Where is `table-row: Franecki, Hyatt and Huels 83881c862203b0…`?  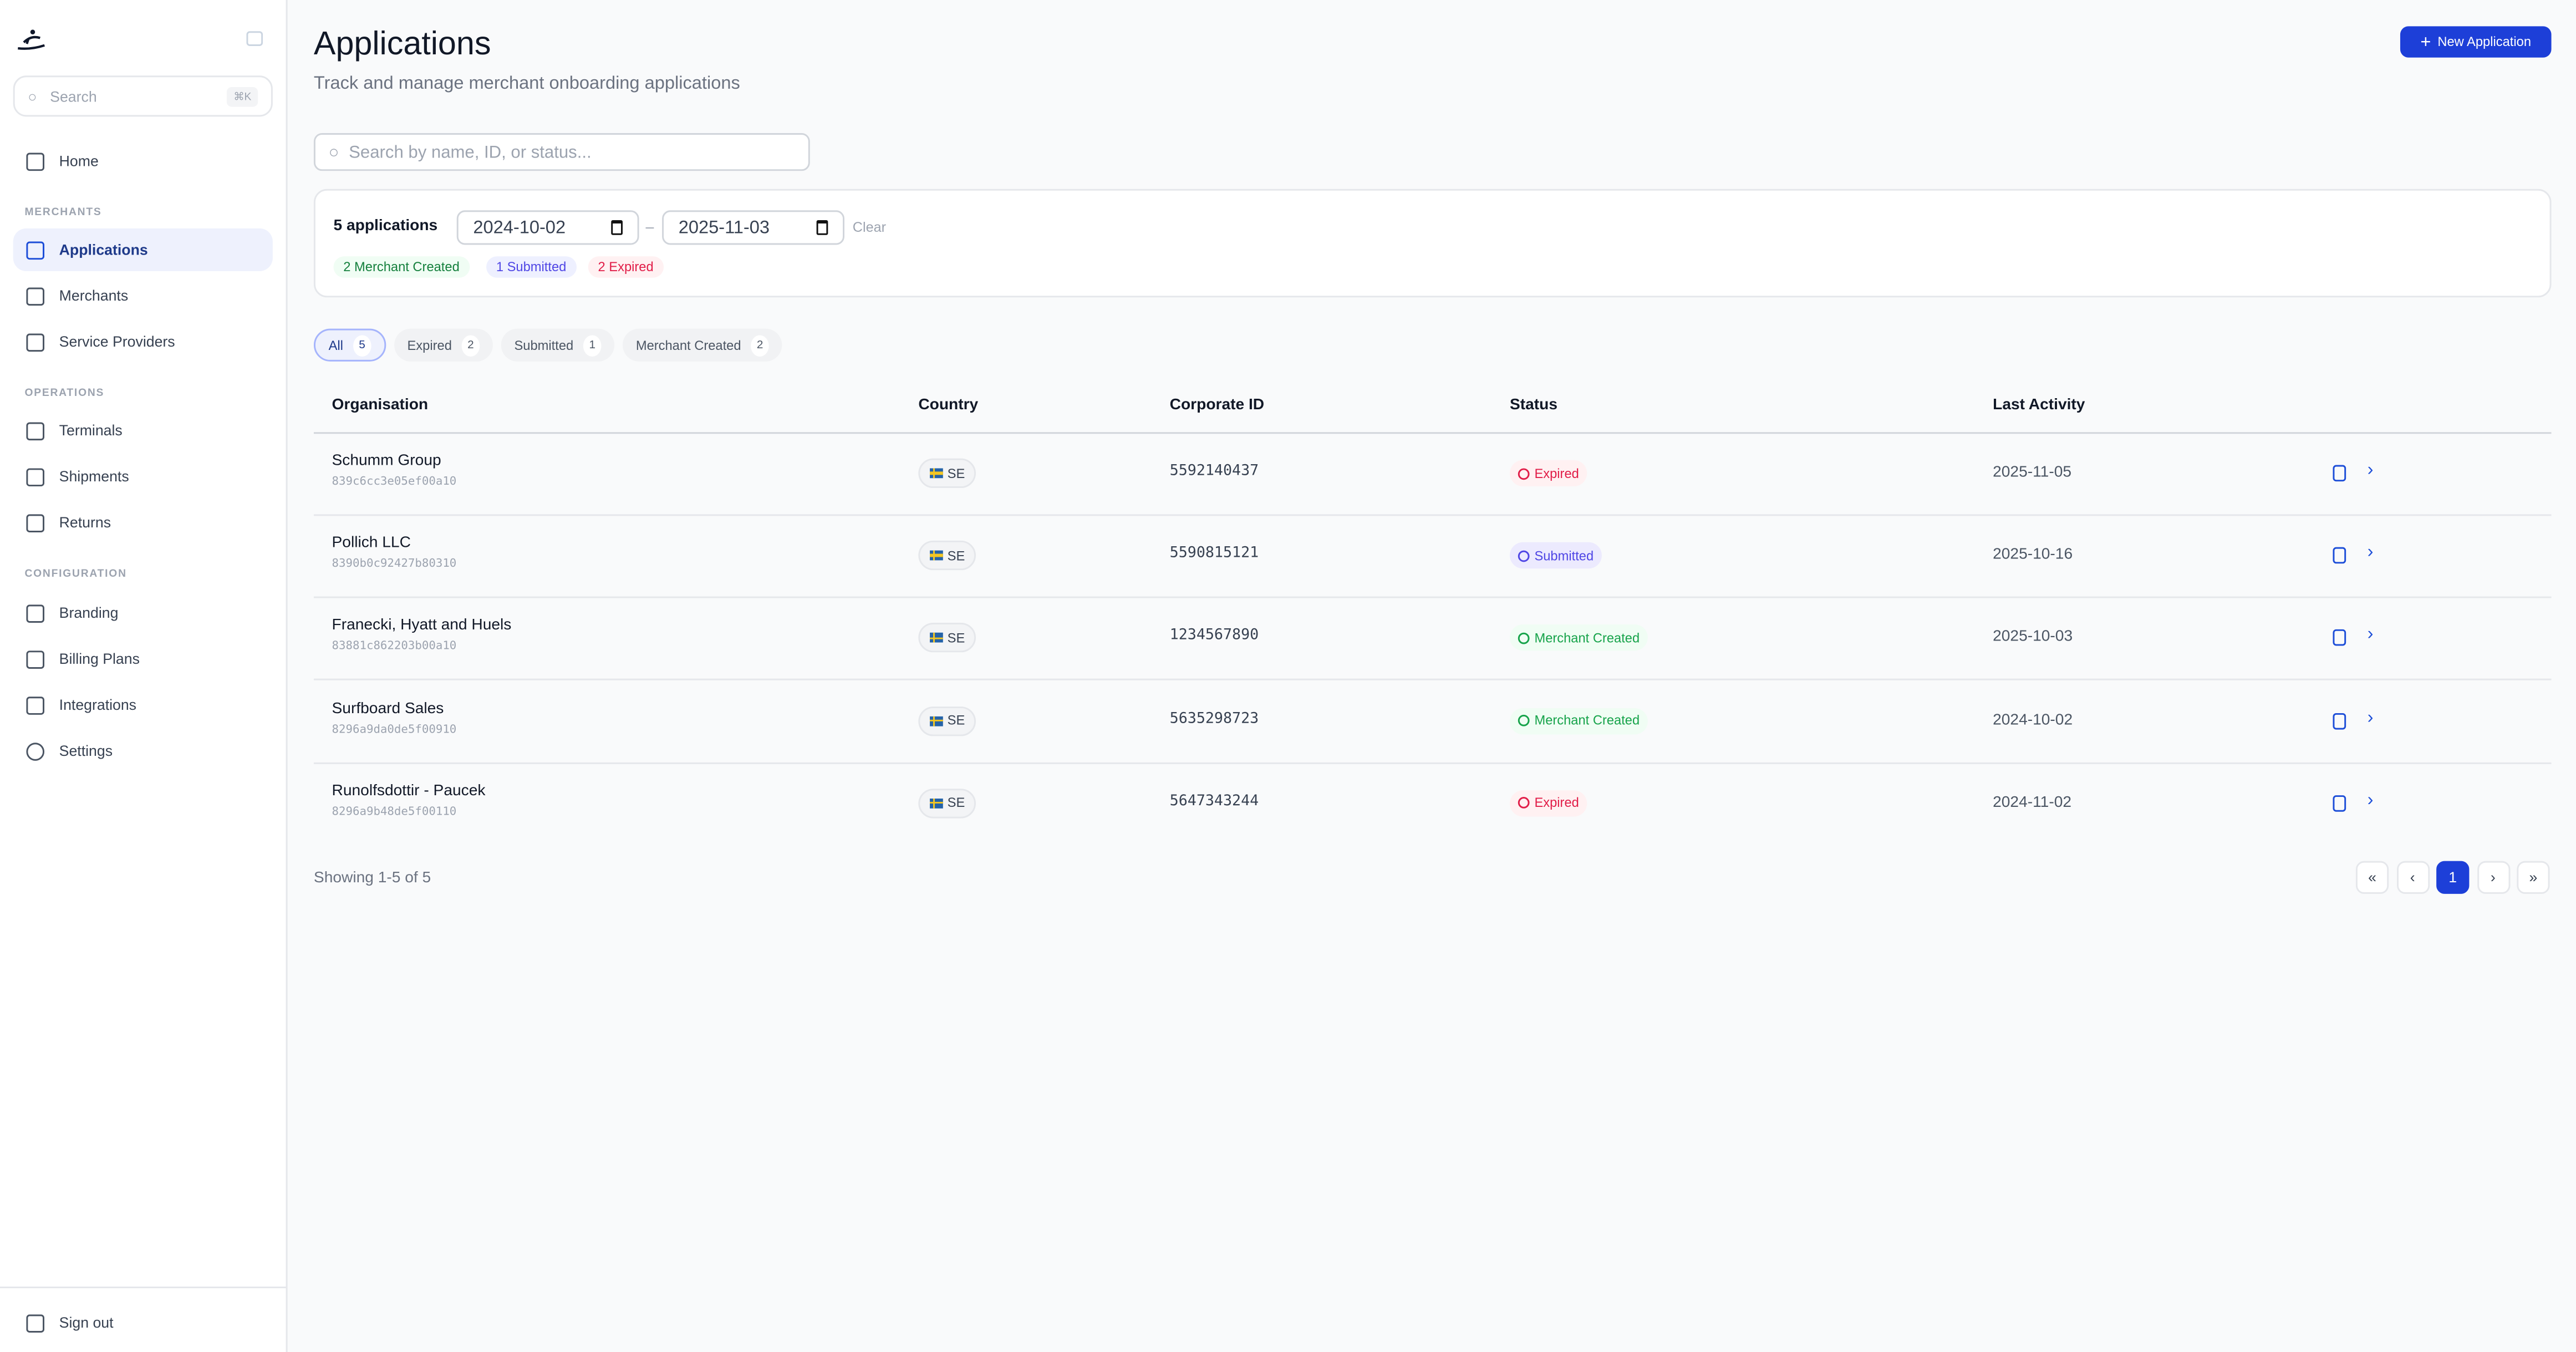
table-row: Franecki, Hyatt and Huels 83881c862203b0… is located at coordinates (1433, 638).